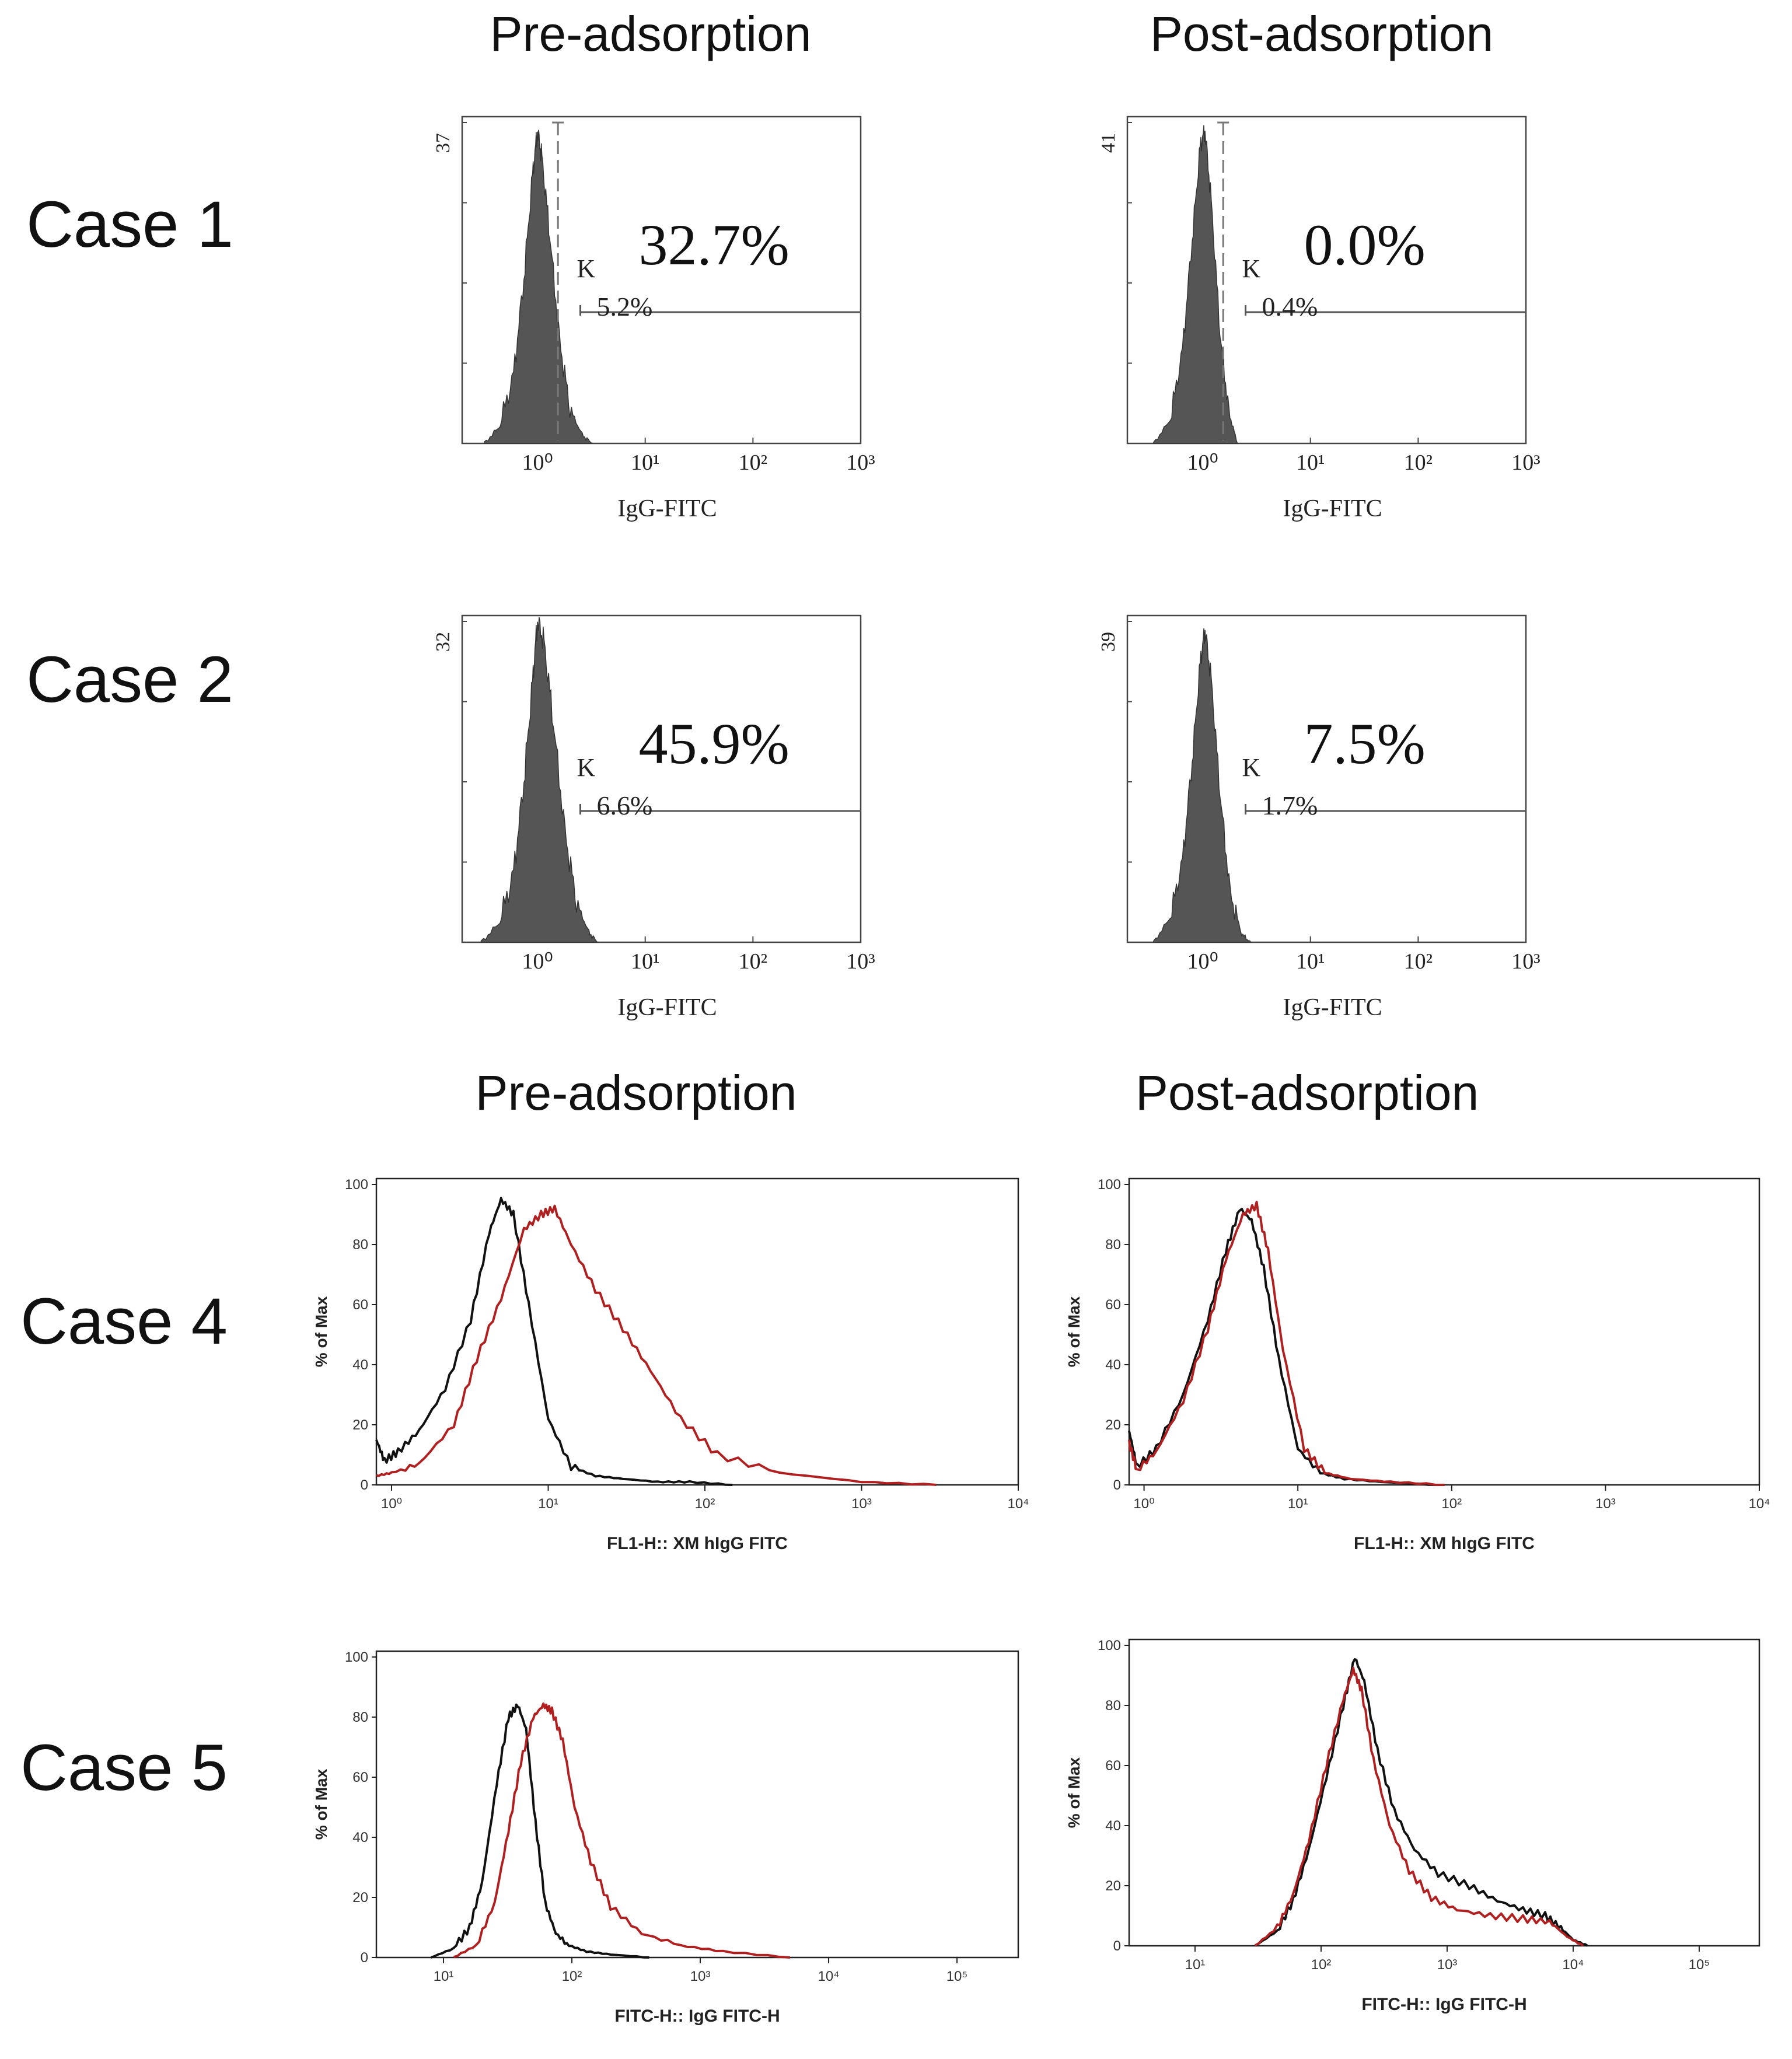  Describe the element at coordinates (715, 743) in the screenshot. I see `big-percent: 45.9%` at that location.